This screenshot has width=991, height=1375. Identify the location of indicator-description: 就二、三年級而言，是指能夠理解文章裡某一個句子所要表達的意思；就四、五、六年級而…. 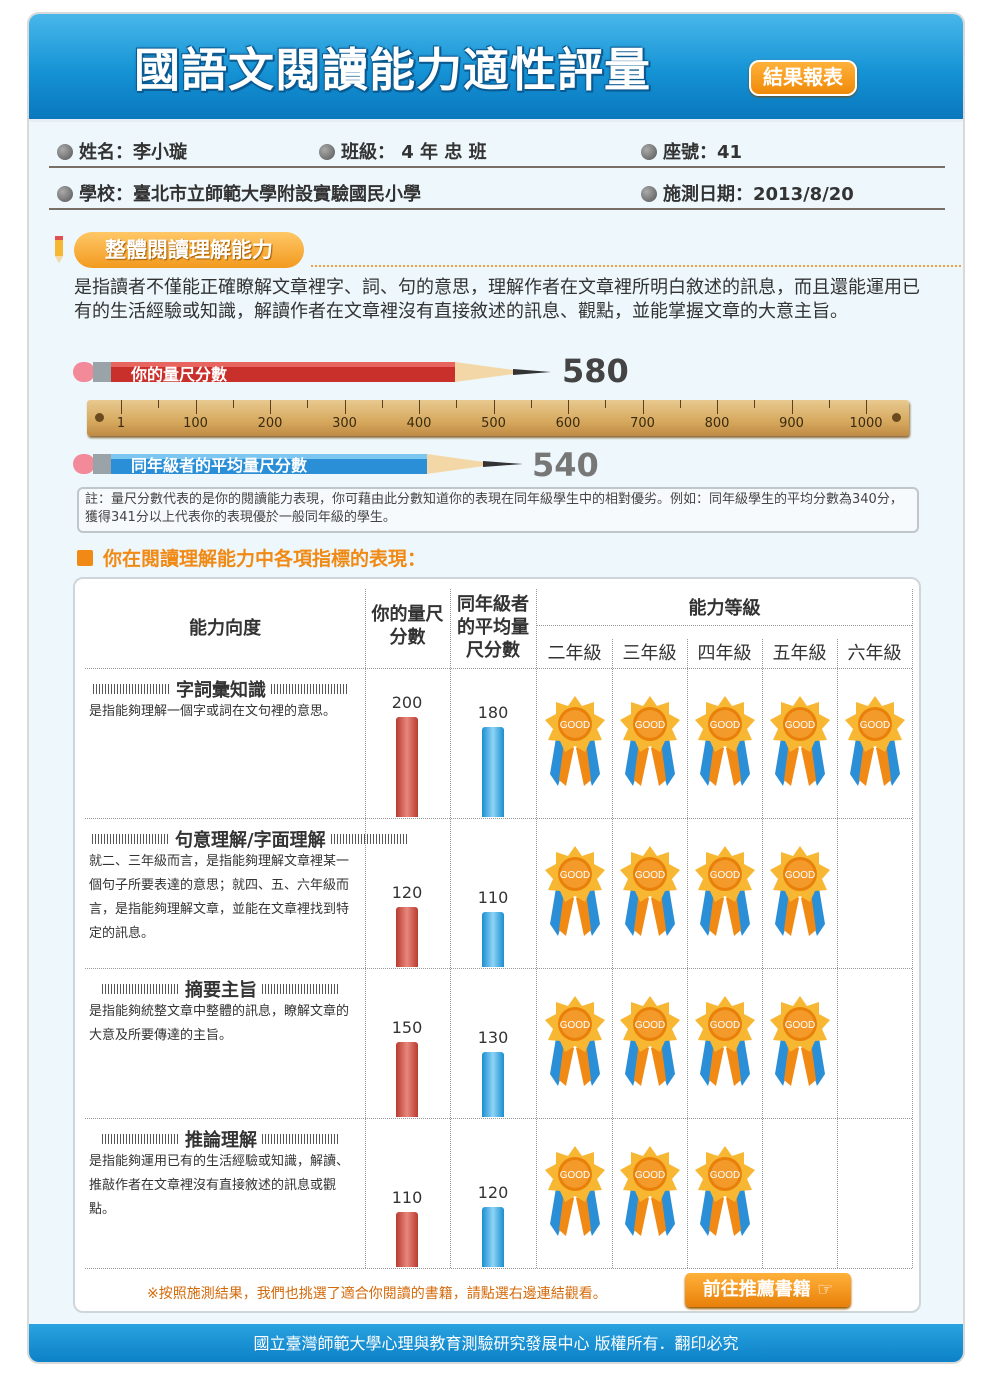
(219, 897).